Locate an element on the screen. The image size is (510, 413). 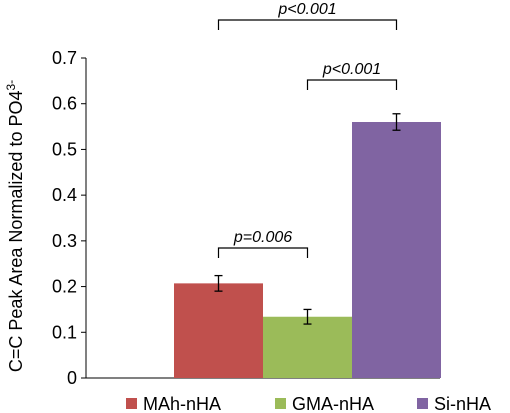
y-axis-label: C=C Peak Area Normalized to PO43- is located at coordinates (15, 226).